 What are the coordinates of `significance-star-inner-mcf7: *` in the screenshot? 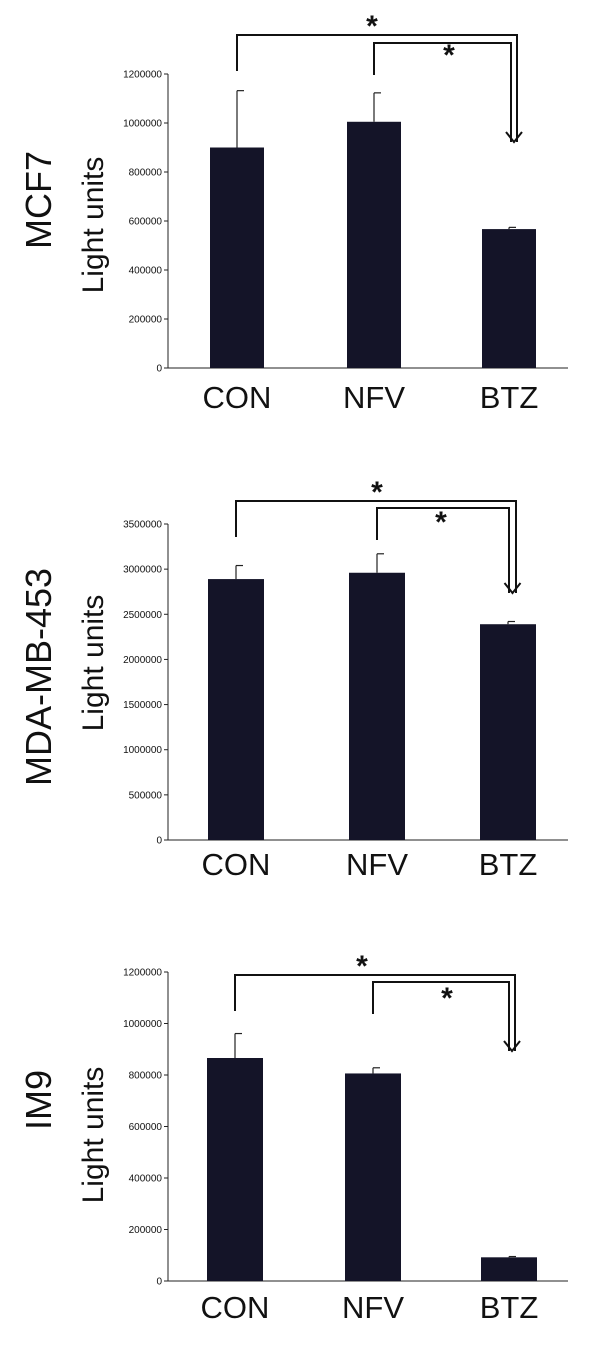 It's located at (449, 55).